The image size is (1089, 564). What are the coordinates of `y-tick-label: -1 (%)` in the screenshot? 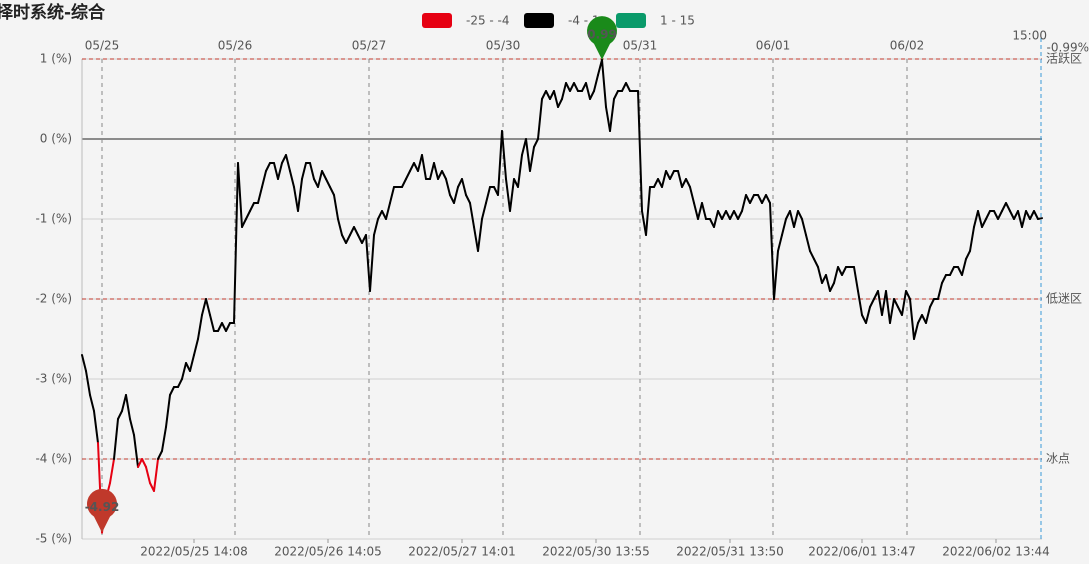 It's located at (53, 219).